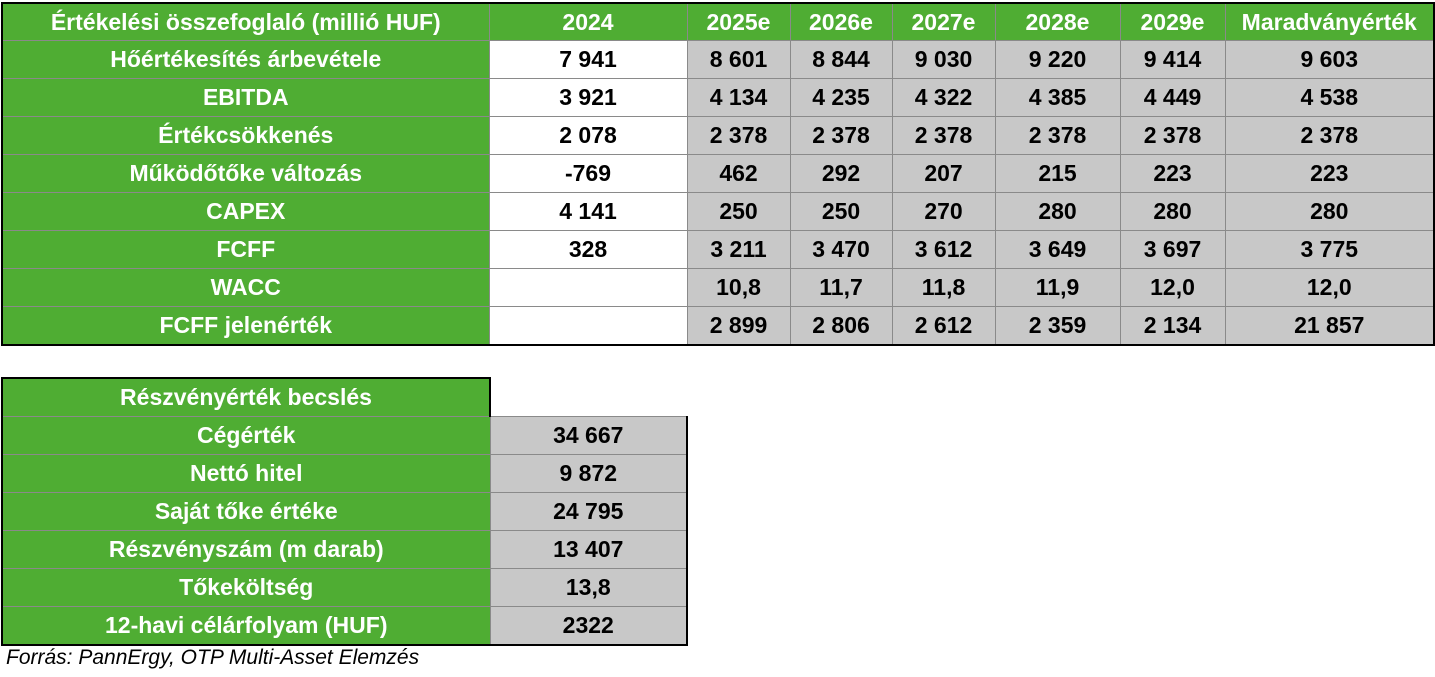 The height and width of the screenshot is (677, 1435). Describe the element at coordinates (246, 587) in the screenshot. I see `row-label: Tőkeköltség` at that location.